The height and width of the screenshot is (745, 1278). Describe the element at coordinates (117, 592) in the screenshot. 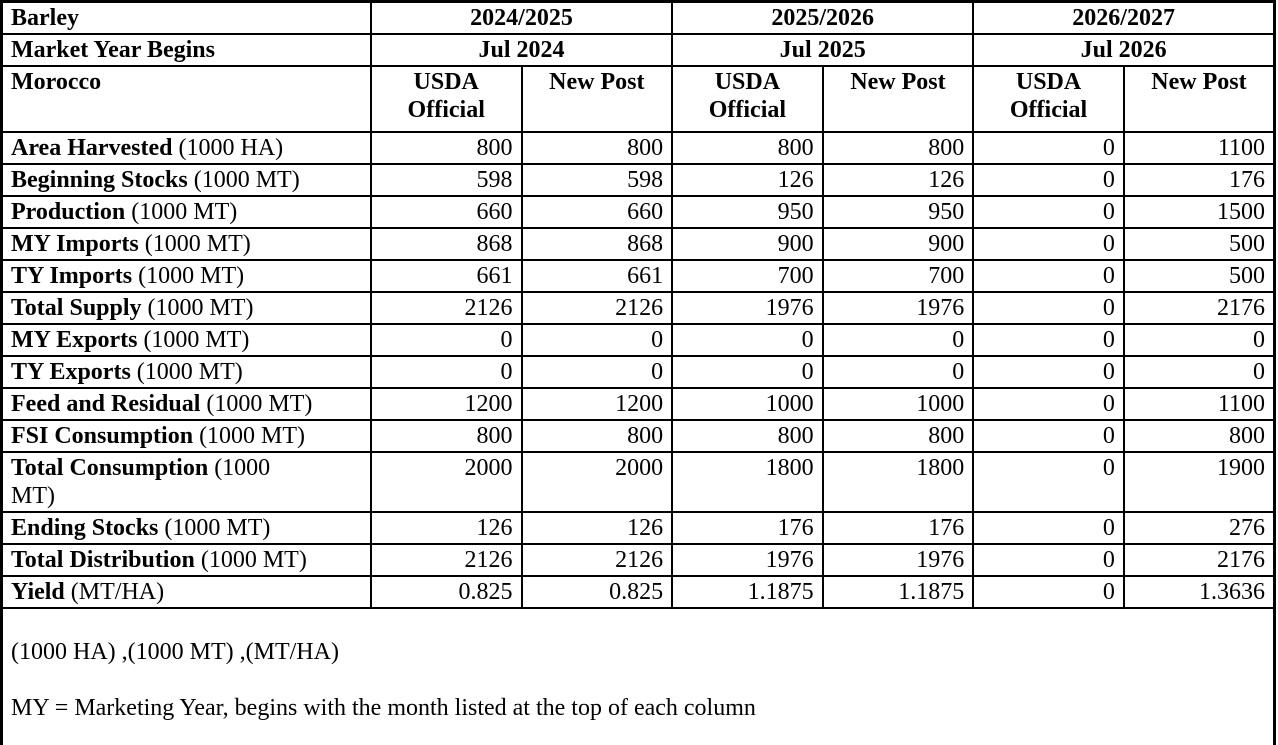

I see `row-unit: (MT/HA)` at that location.